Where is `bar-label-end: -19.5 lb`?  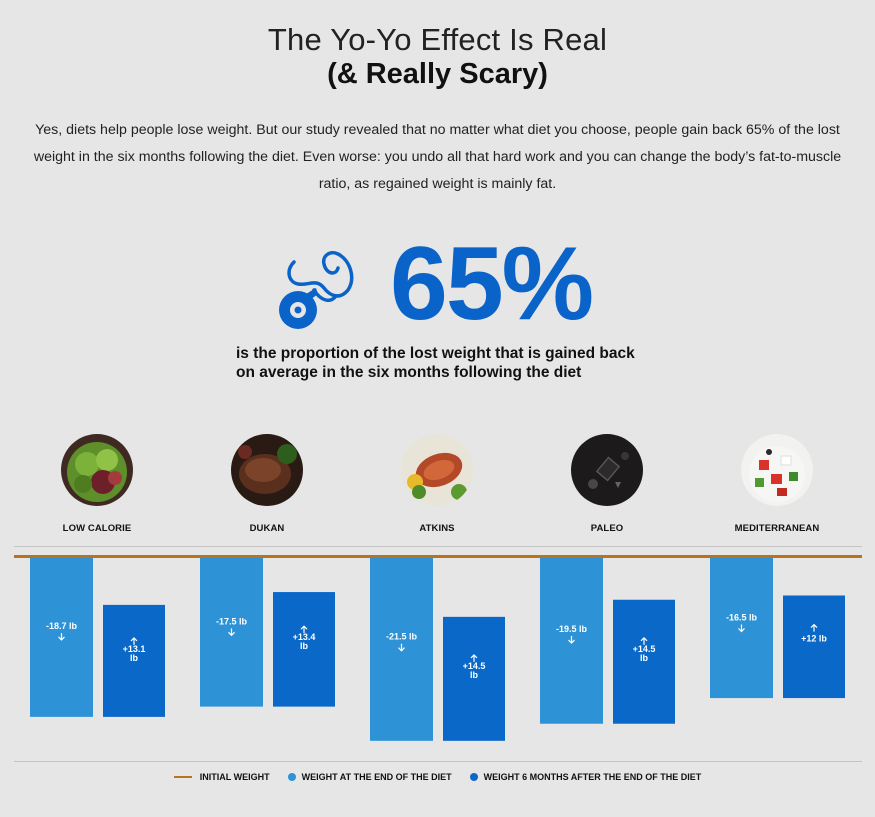
bar-label-end: -19.5 lb is located at coordinates (572, 629).